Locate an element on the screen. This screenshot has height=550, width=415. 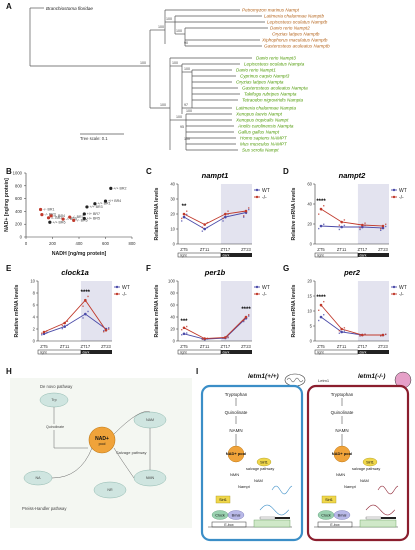
scatter-point-label: -/- BR7 is located at coordinates (77, 217).